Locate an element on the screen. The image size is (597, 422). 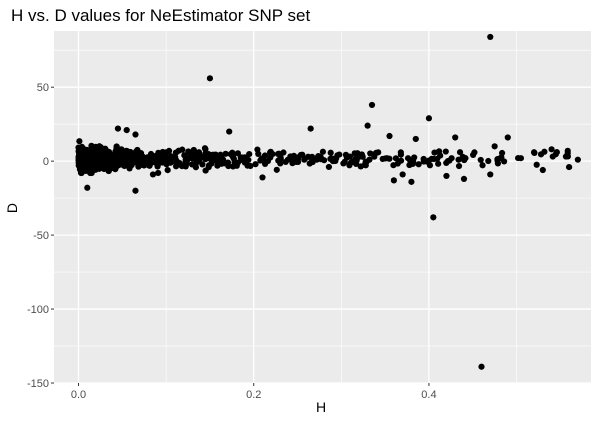
y-tick-label: 0 is located at coordinates (46, 162).